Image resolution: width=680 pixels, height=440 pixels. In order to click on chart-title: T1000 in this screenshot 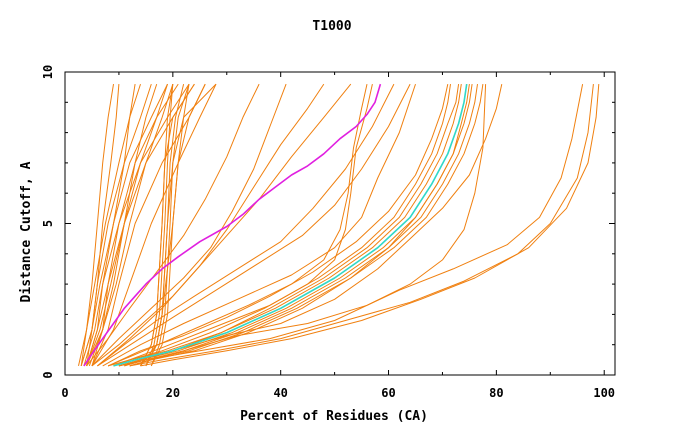, I will do `click(331, 26)`.